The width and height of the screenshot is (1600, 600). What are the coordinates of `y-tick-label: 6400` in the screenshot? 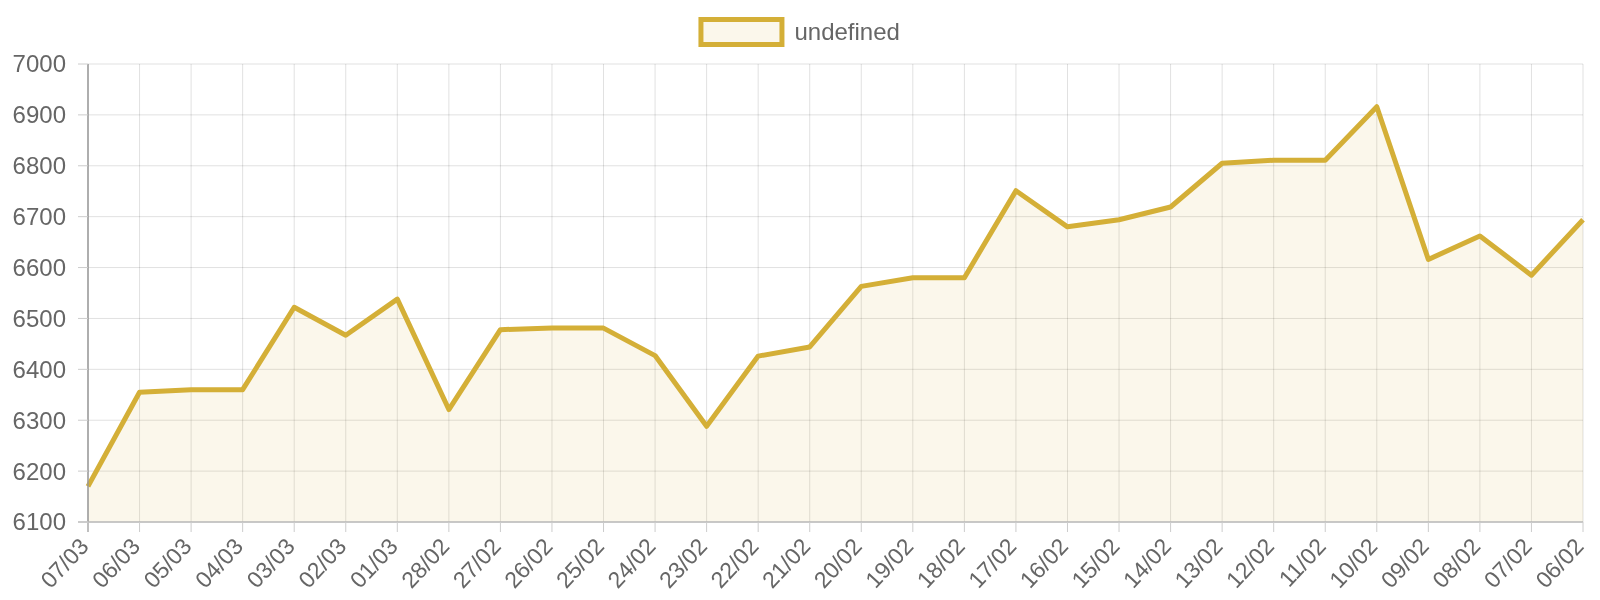 It's located at (39, 369).